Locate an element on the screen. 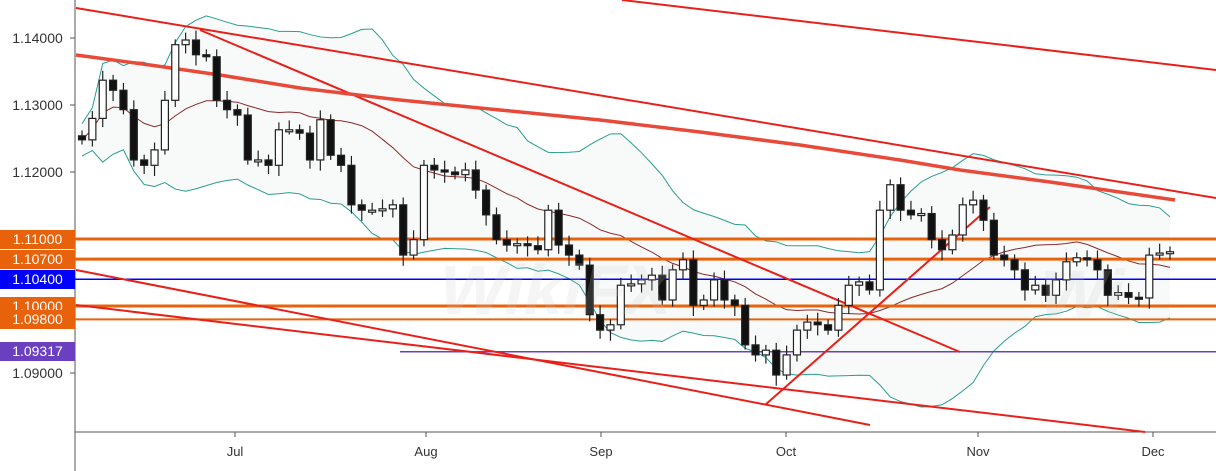 Image resolution: width=1216 pixels, height=471 pixels. x-tick-label: Aug is located at coordinates (426, 451).